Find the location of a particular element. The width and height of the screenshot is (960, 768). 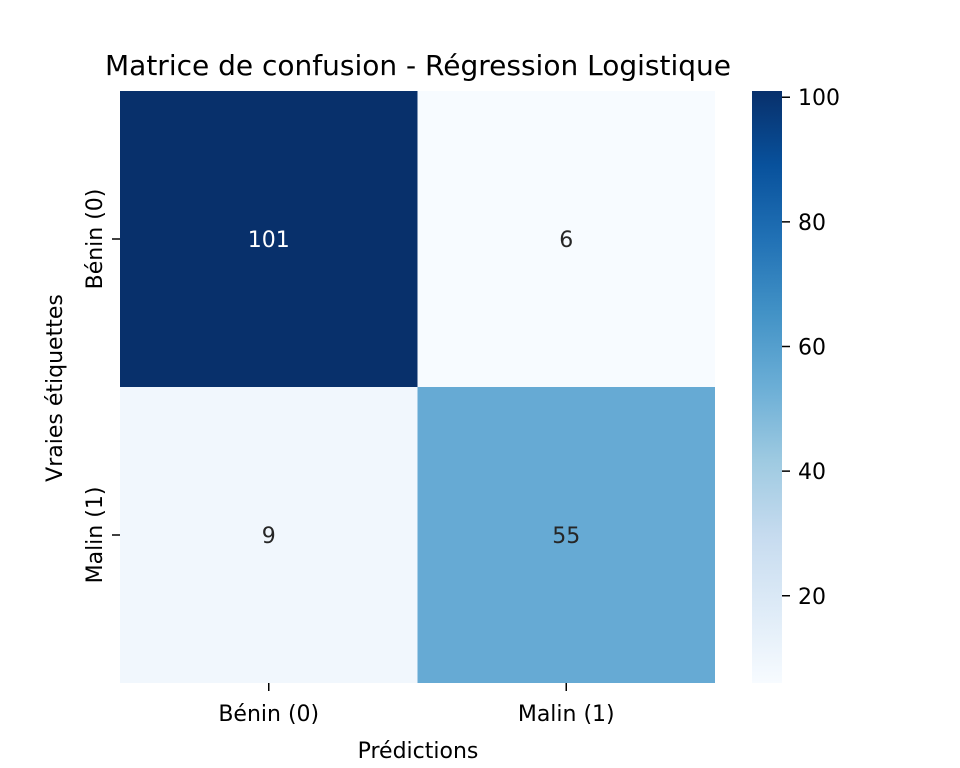

cell-value-label: 6 is located at coordinates (566, 240).